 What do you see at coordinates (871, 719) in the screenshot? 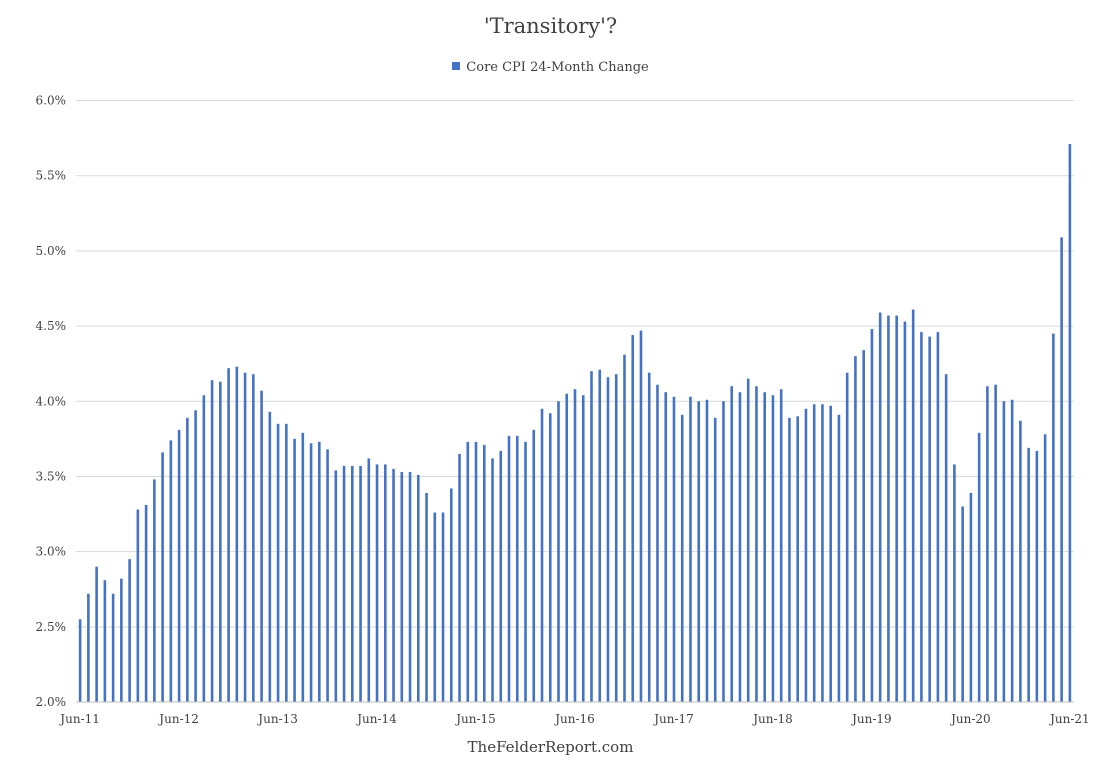
I see `x-tick-label: Jun-19` at bounding box center [871, 719].